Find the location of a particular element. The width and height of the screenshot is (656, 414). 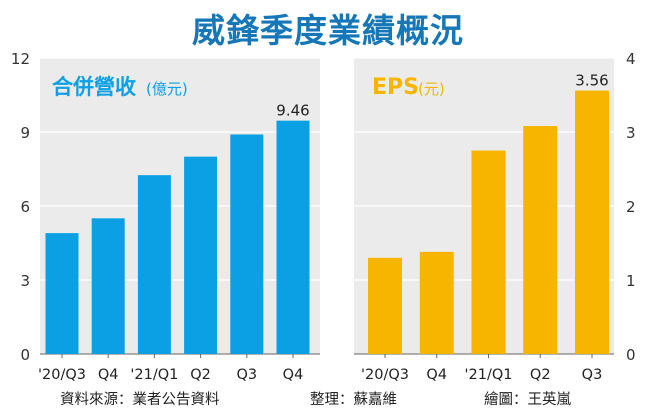

eps-x-tick-label: Q2 is located at coordinates (540, 375).